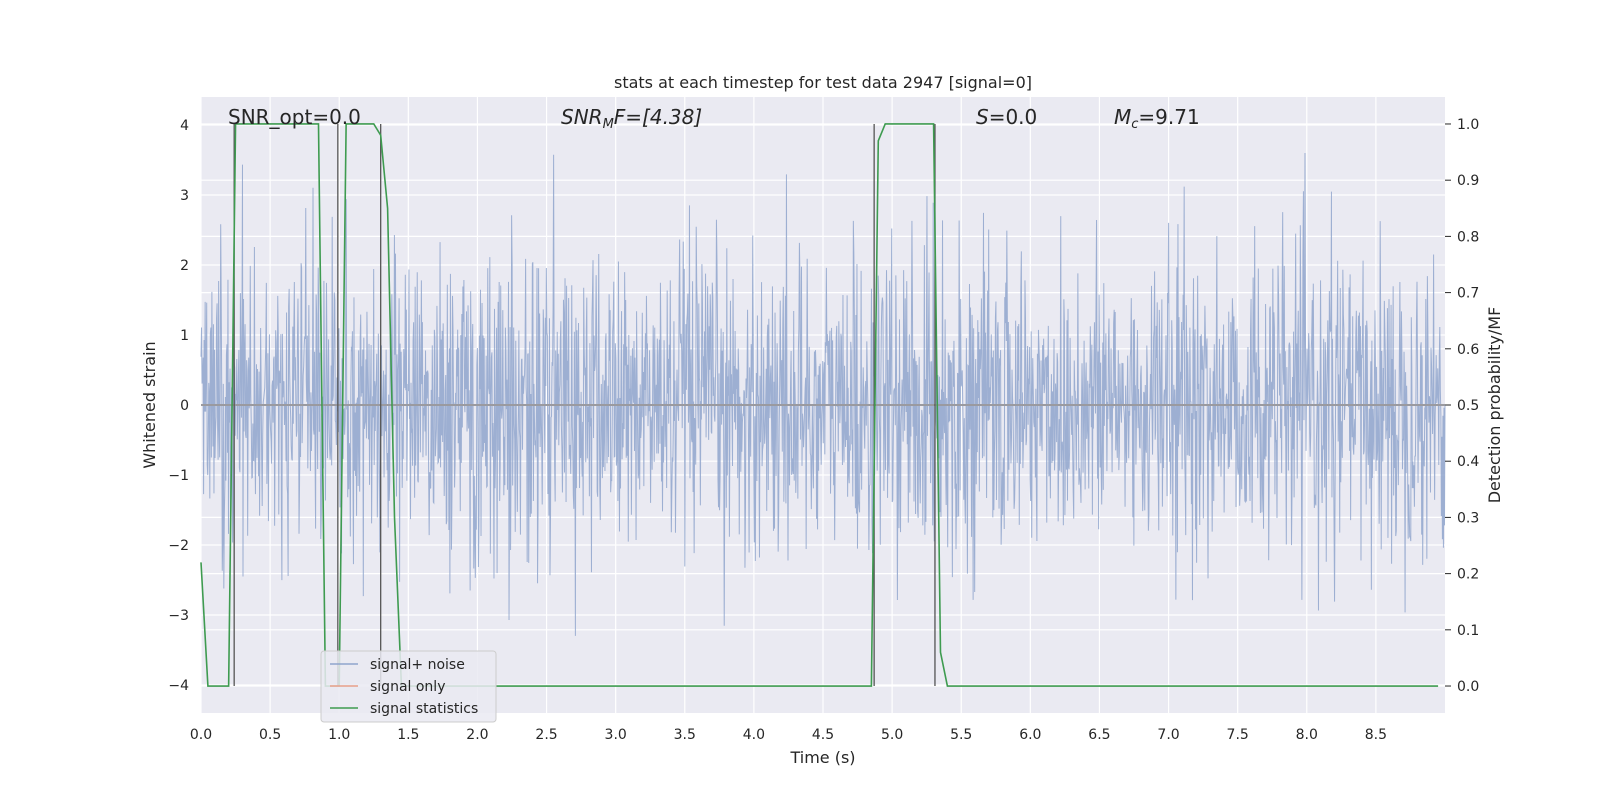 The width and height of the screenshot is (1600, 800). I want to click on annotation-mc: Mc=9.71, so click(1157, 118).